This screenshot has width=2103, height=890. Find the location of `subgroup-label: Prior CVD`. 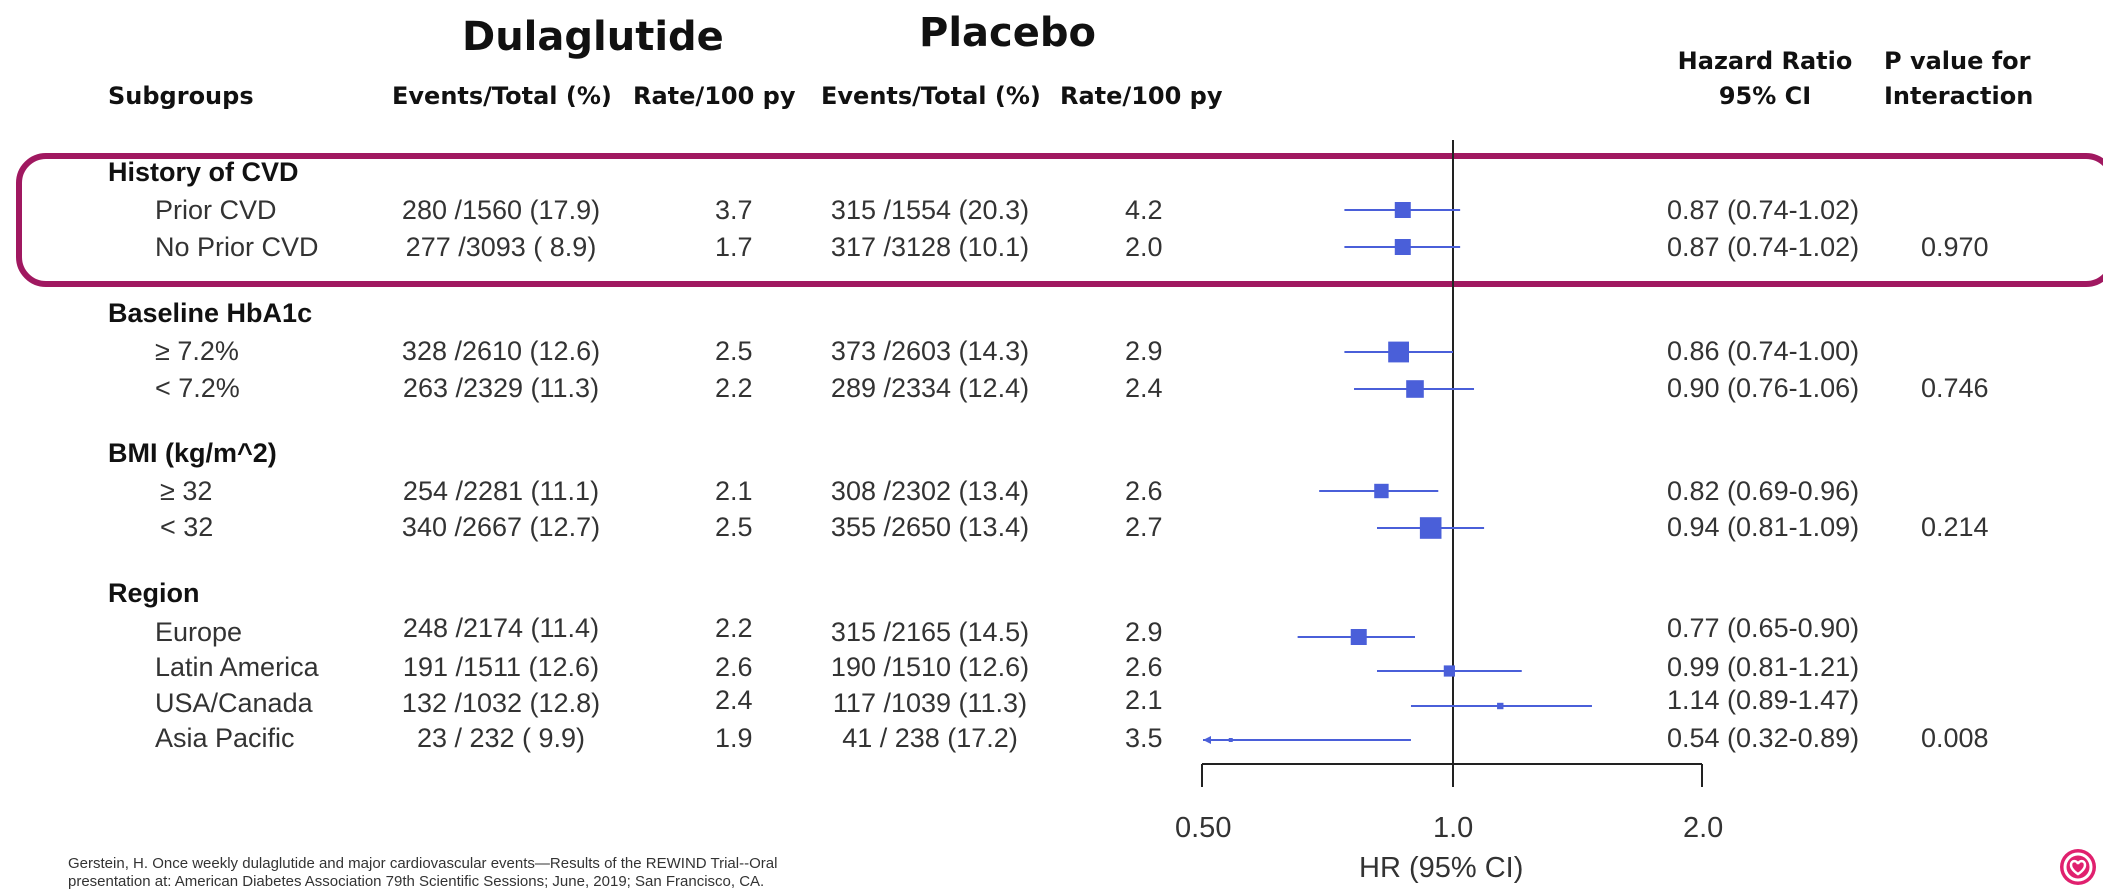

subgroup-label: Prior CVD is located at coordinates (216, 210).